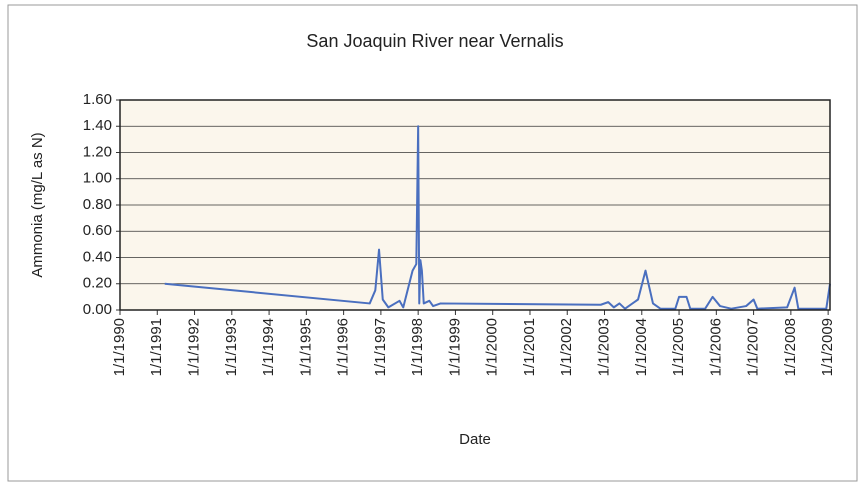 Image resolution: width=866 pixels, height=487 pixels. What do you see at coordinates (492, 347) in the screenshot?
I see `x-tick-label: 1/1/2000` at bounding box center [492, 347].